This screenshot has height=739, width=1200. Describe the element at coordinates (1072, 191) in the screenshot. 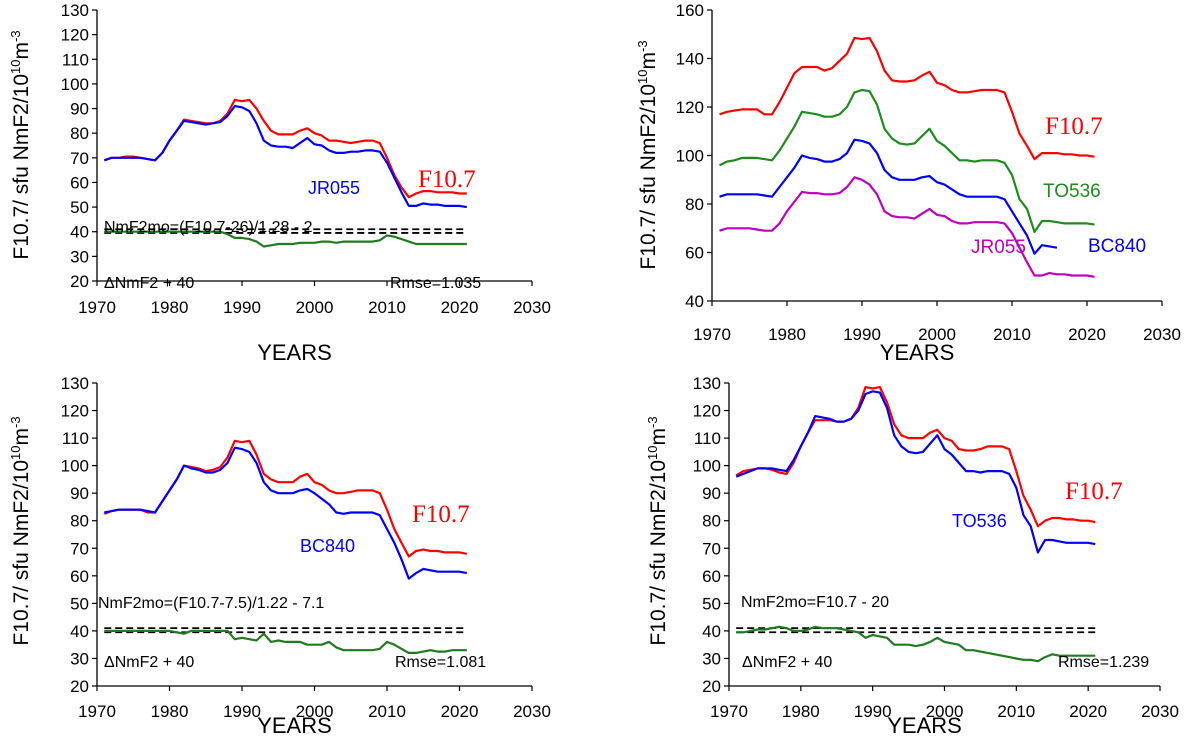

I see `series-label-to536: TO536` at that location.